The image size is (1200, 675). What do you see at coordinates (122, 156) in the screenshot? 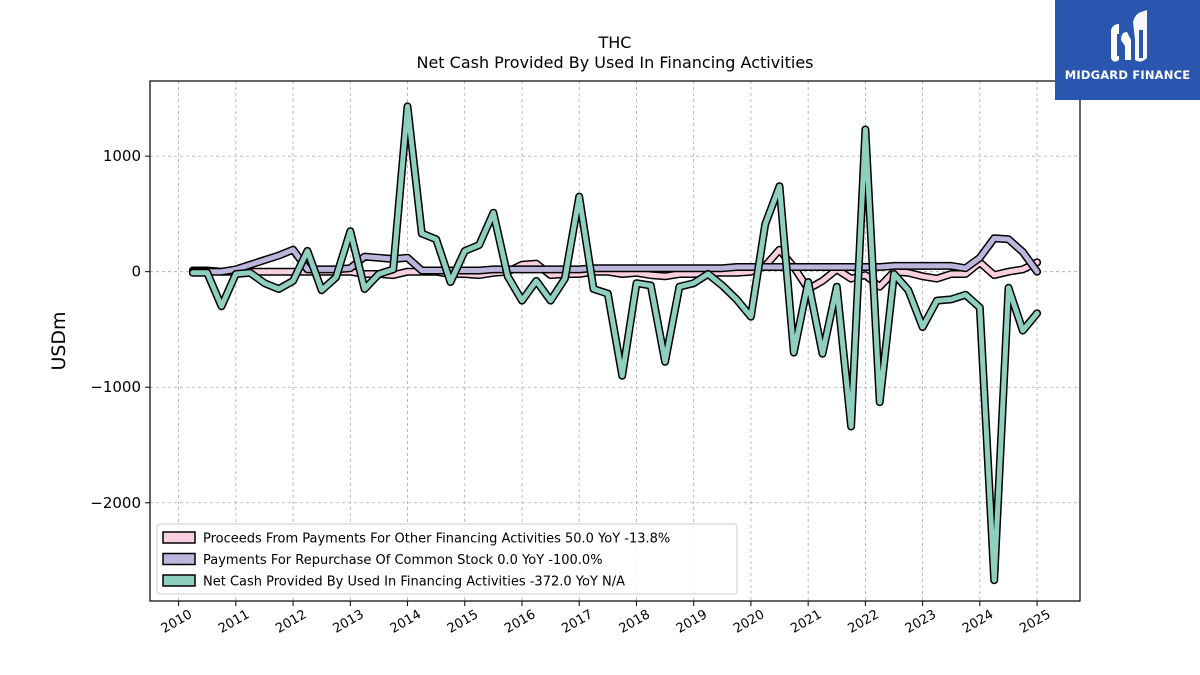
I see `y-tick-label: 1000` at bounding box center [122, 156].